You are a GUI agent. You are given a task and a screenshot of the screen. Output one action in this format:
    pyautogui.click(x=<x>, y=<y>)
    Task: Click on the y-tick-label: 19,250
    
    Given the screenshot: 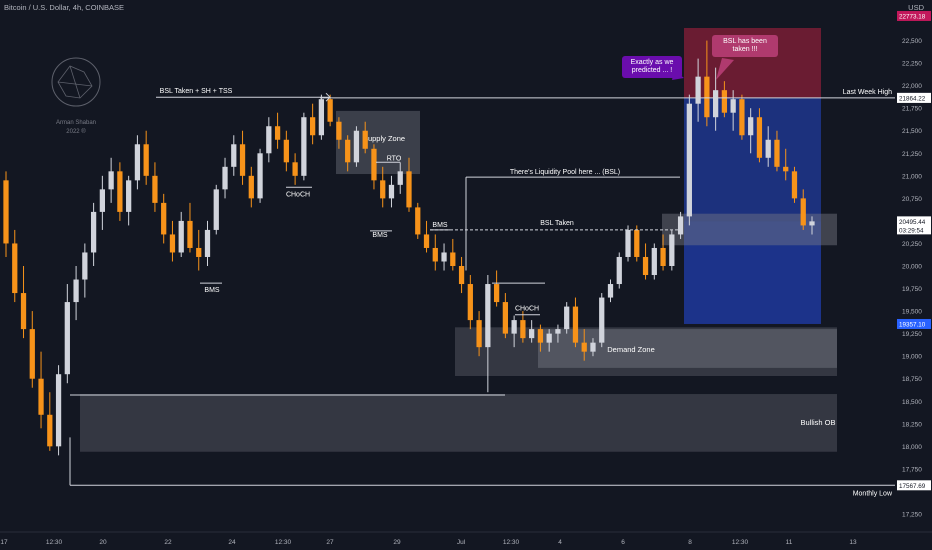 What is the action you would take?
    pyautogui.click(x=912, y=334)
    